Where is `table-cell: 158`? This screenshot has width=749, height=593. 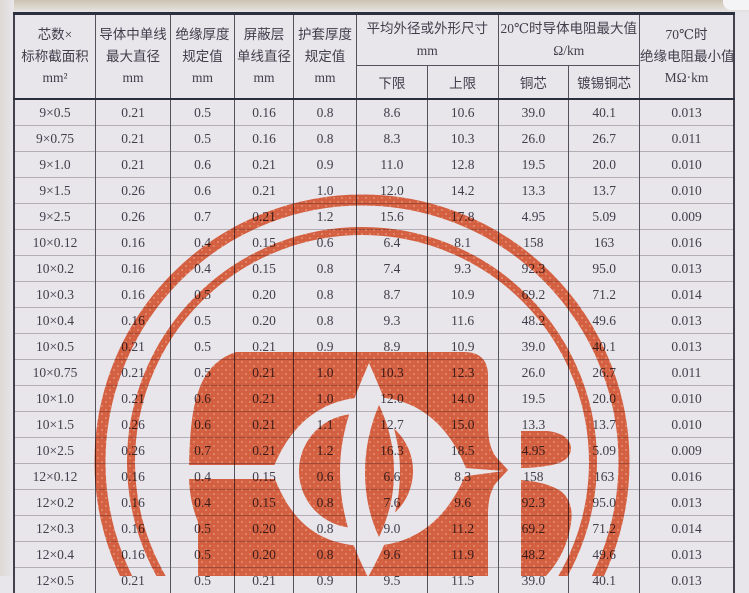
table-cell: 158 is located at coordinates (533, 243).